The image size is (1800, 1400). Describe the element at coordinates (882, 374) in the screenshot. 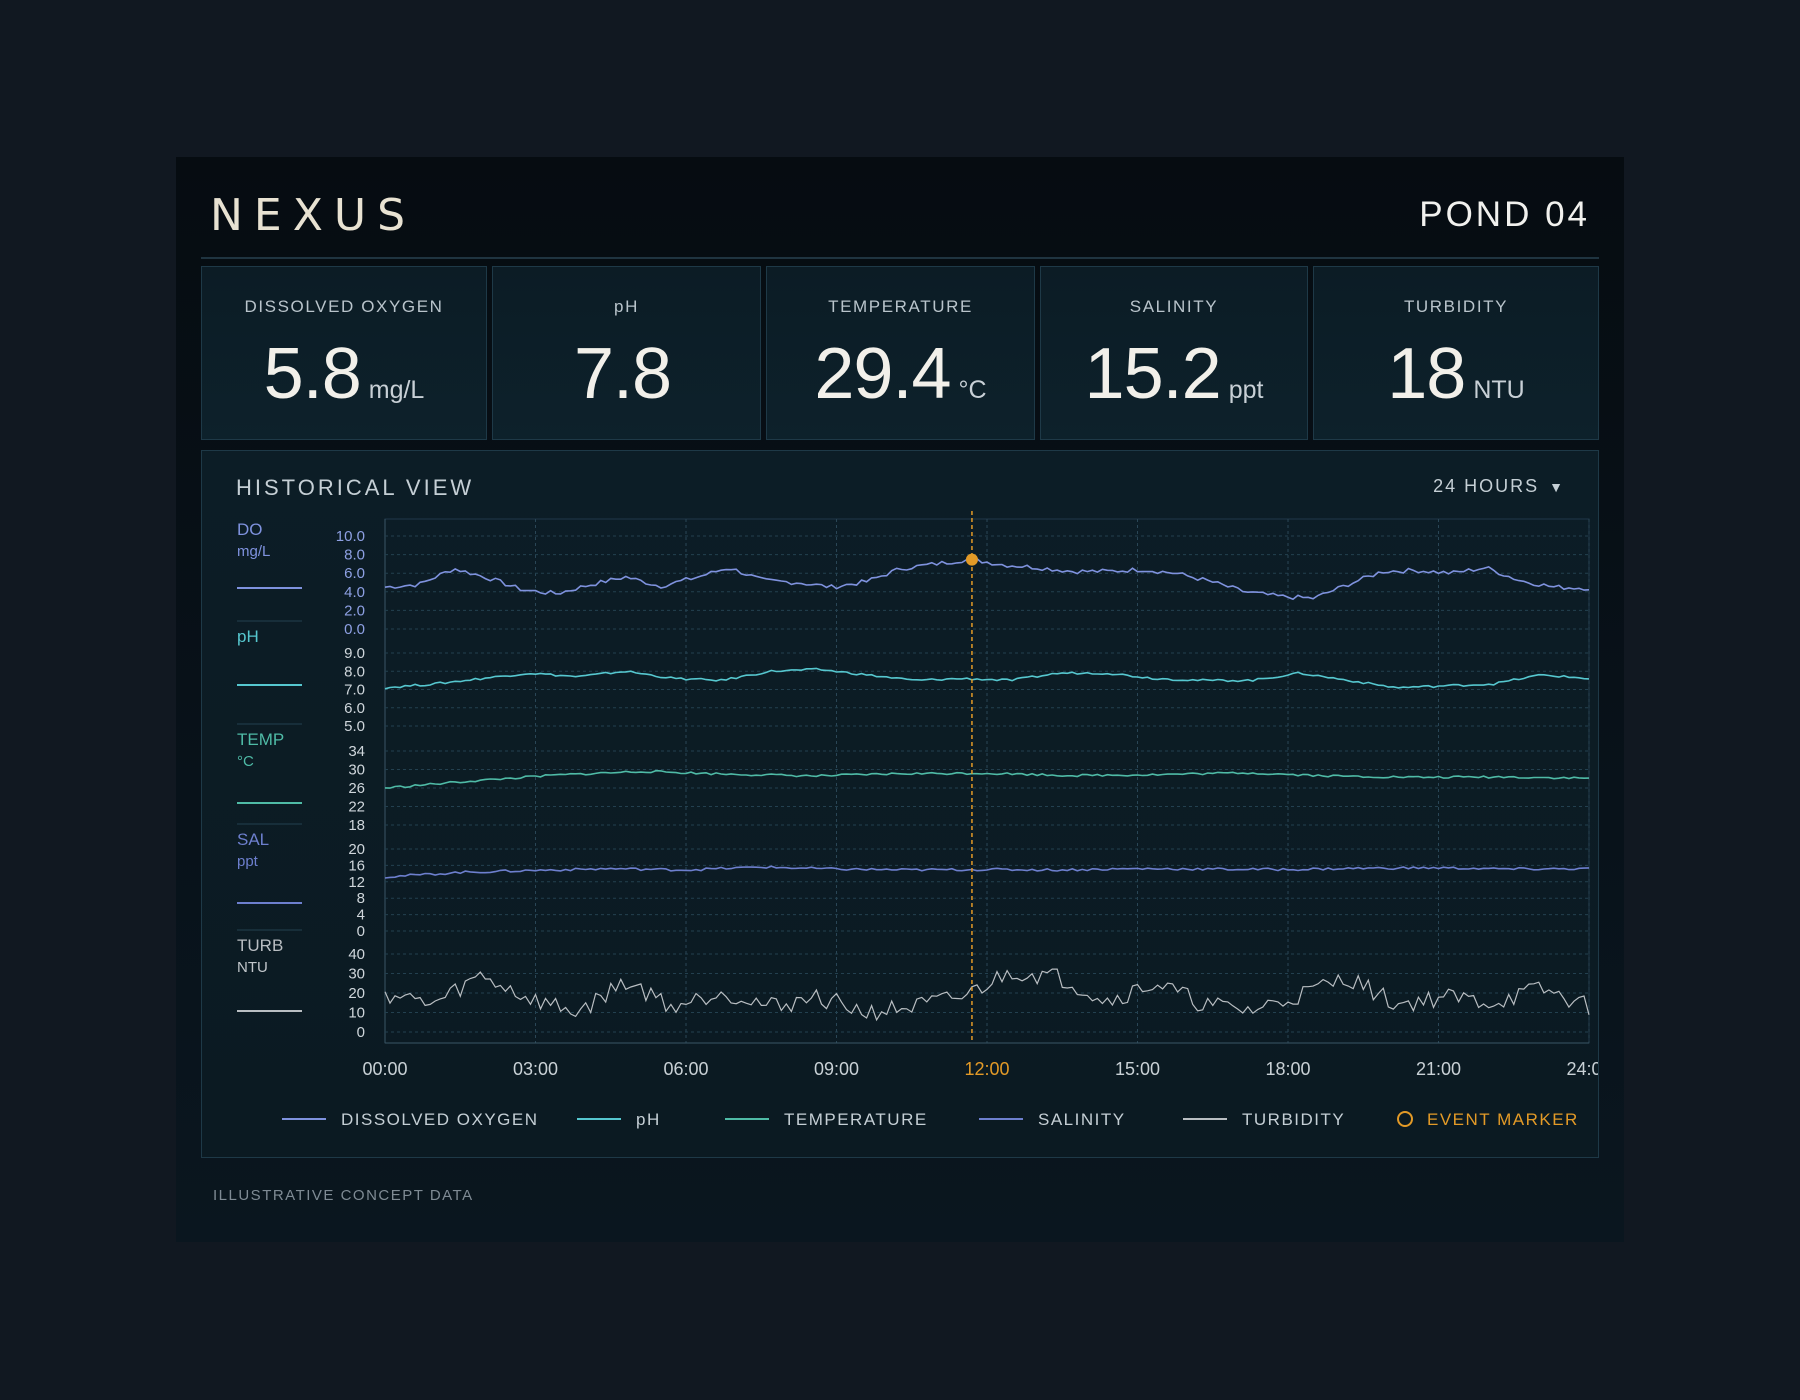

I see `metric-value: 29.4` at that location.